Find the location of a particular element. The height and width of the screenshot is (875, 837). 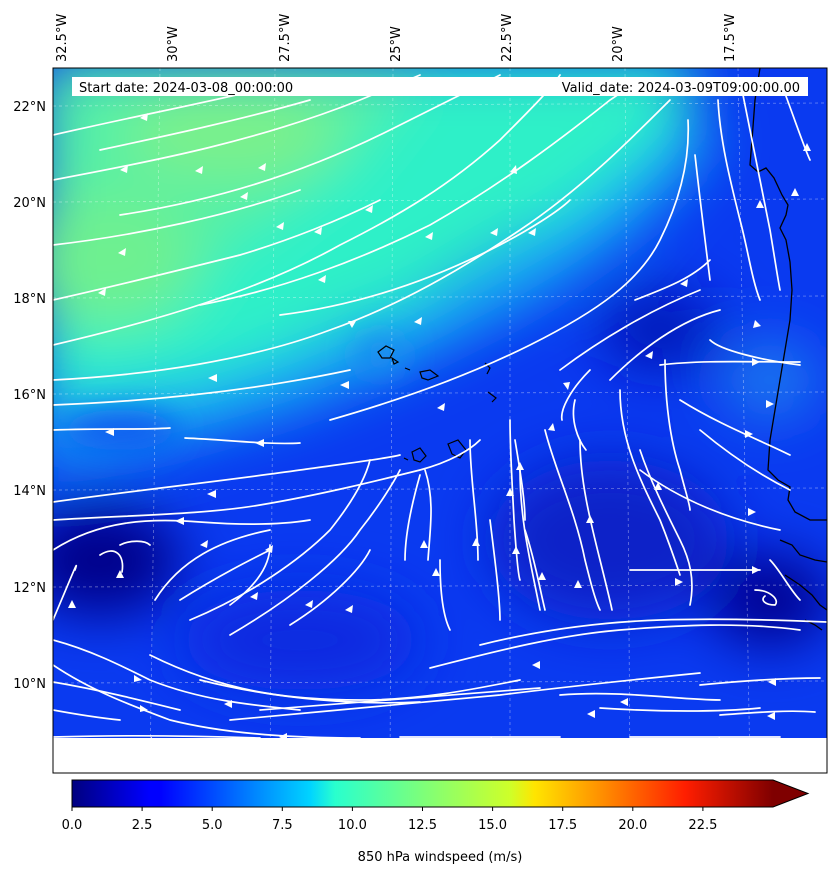

colorbar-tick-label: 0.0 is located at coordinates (72, 825).